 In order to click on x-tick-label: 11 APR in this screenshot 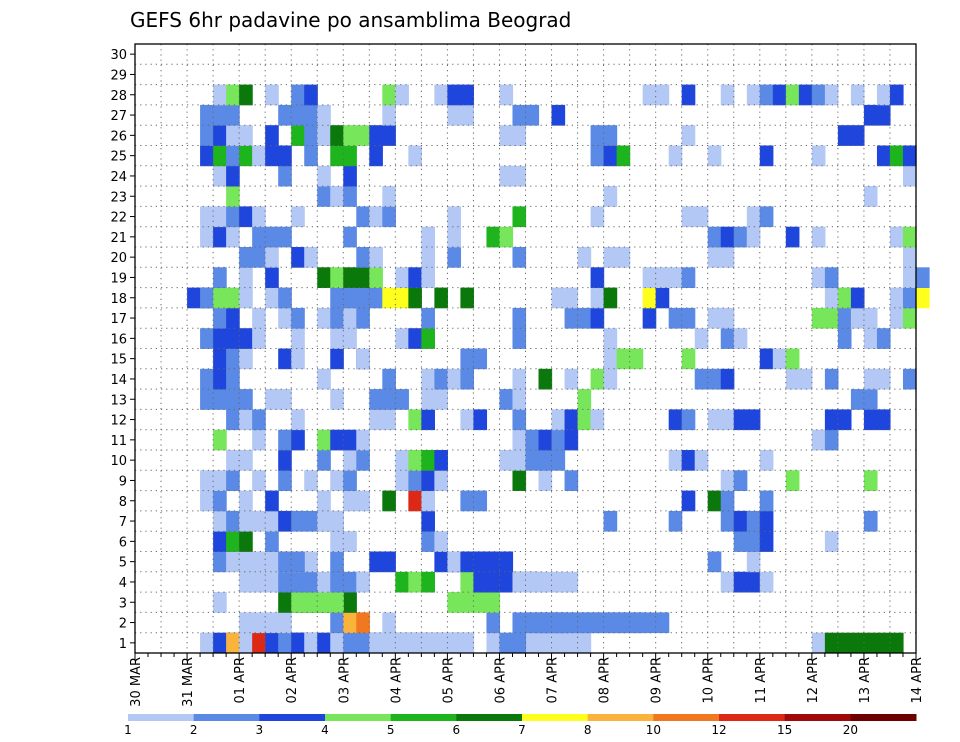, I will do `click(761, 680)`.